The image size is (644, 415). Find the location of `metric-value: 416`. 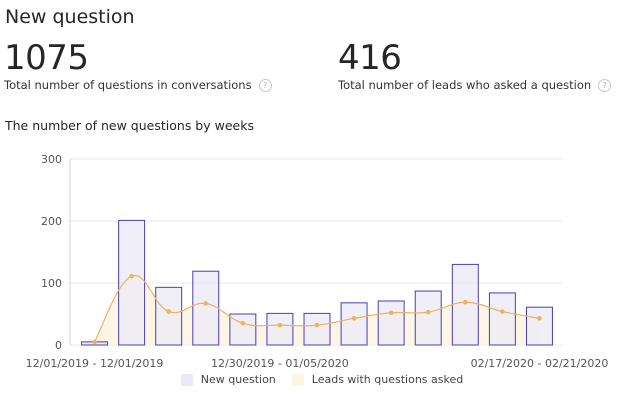

metric-value: 416 is located at coordinates (370, 58).